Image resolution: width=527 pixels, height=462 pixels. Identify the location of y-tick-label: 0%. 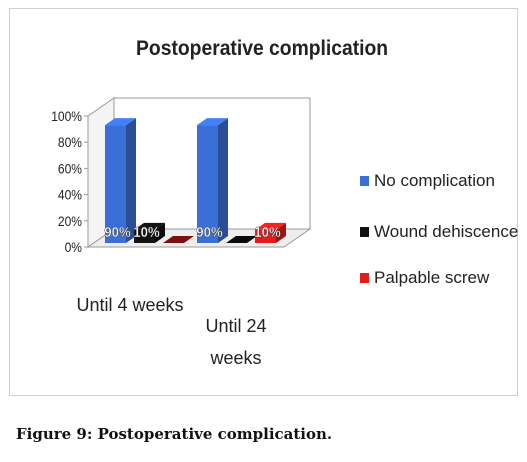
(74, 247).